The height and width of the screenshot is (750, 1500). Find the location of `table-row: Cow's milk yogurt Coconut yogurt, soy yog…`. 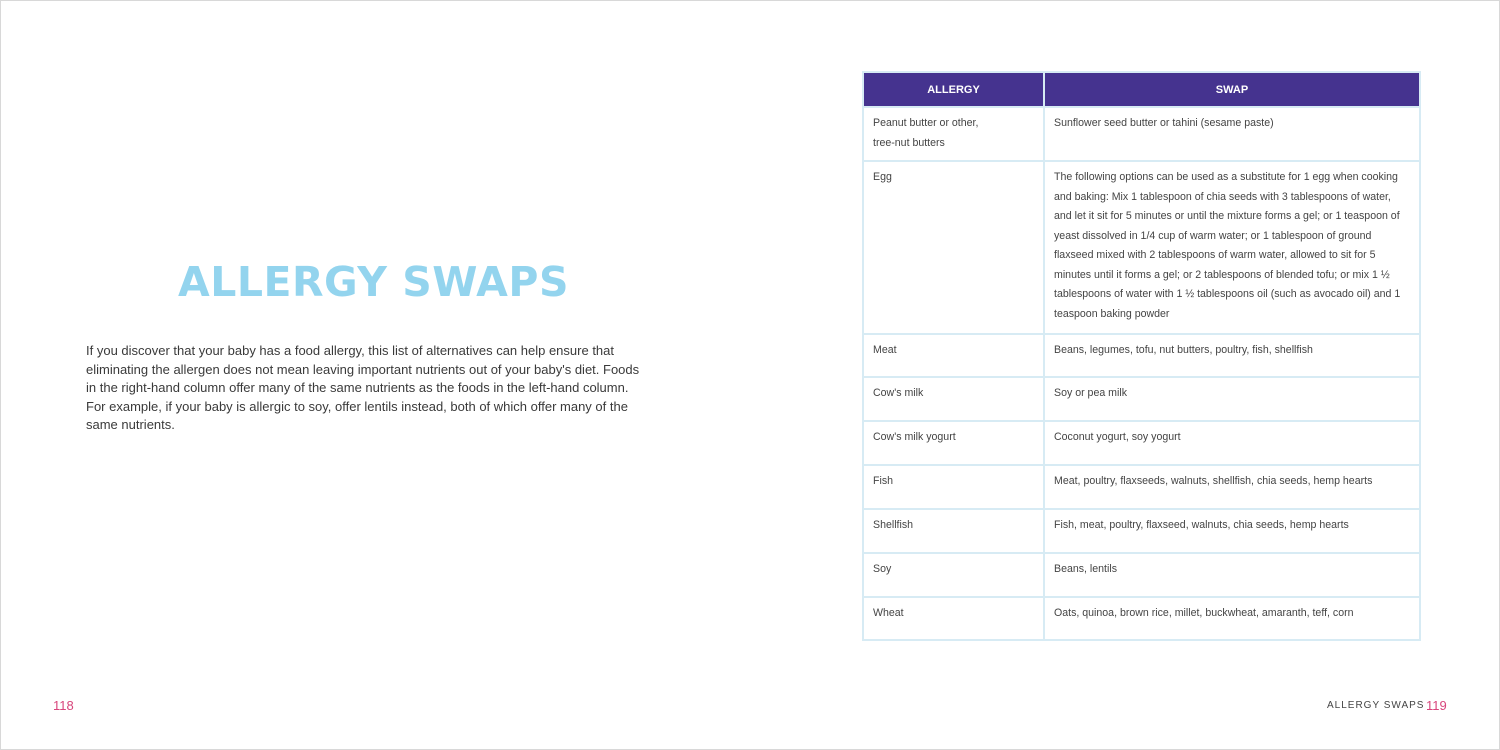

table-row: Cow's milk yogurt Coconut yogurt, soy yog… is located at coordinates (1141, 443).